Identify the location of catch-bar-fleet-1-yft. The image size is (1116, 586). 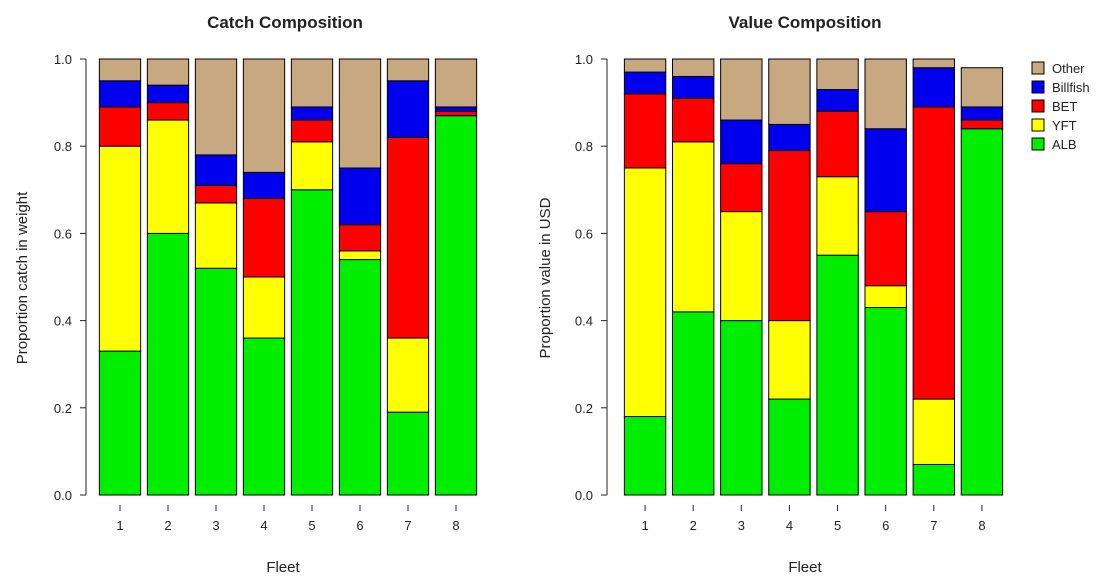
(120, 248).